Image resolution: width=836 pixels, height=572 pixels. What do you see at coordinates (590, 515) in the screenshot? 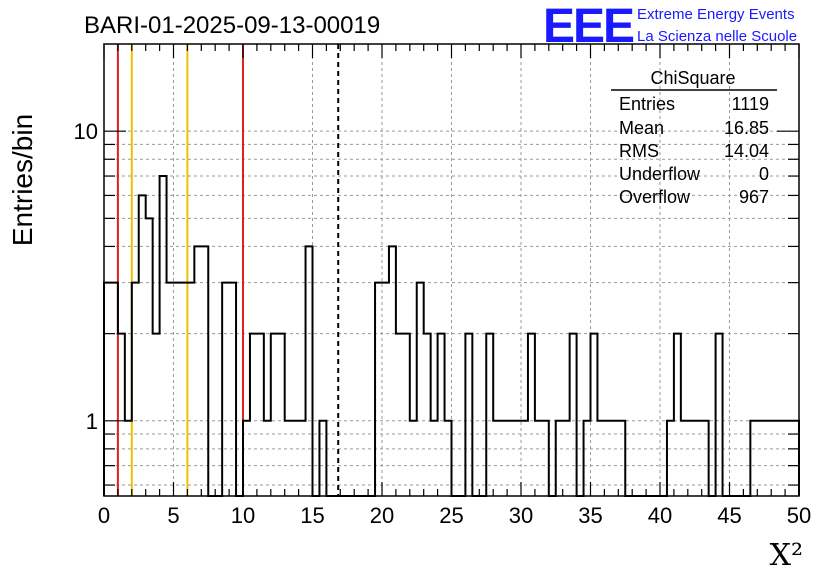
I see `x-tick-label: 35` at bounding box center [590, 515].